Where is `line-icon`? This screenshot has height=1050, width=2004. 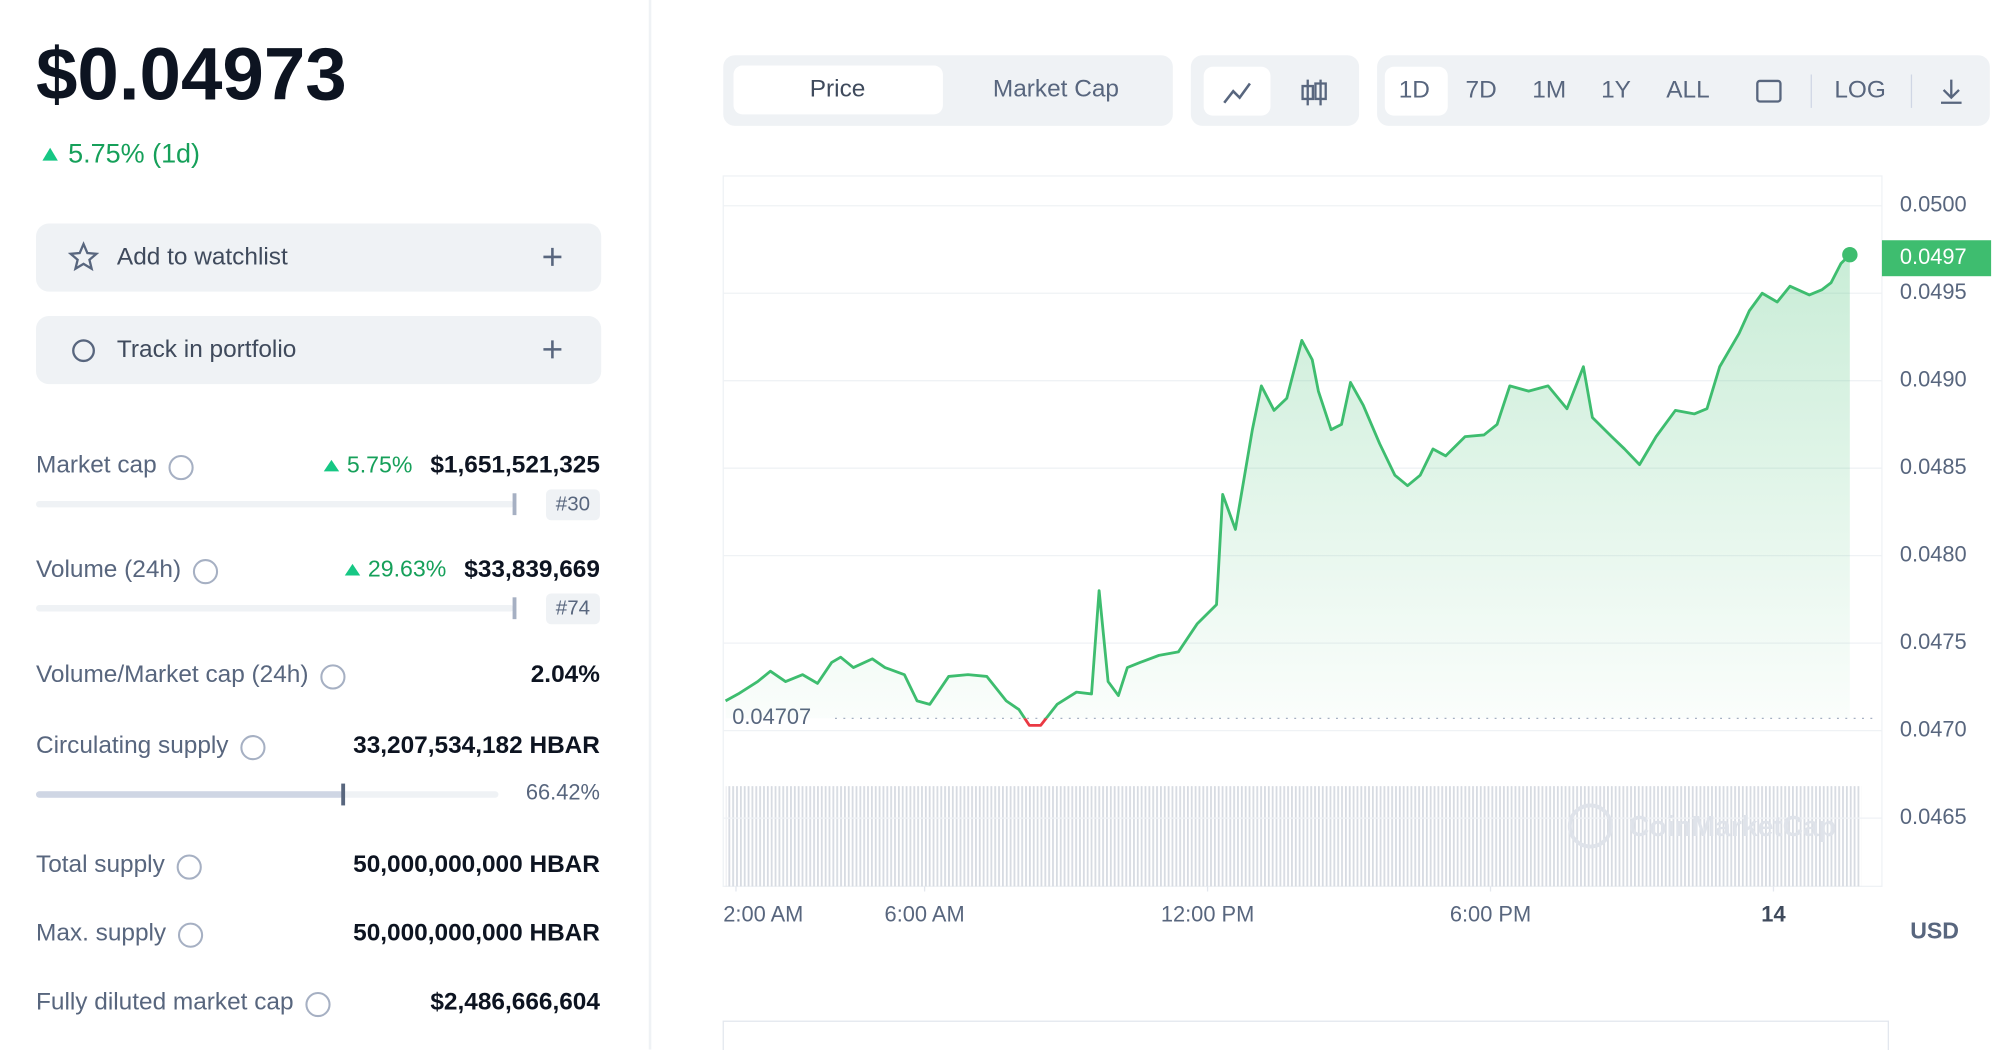 line-icon is located at coordinates (1237, 93).